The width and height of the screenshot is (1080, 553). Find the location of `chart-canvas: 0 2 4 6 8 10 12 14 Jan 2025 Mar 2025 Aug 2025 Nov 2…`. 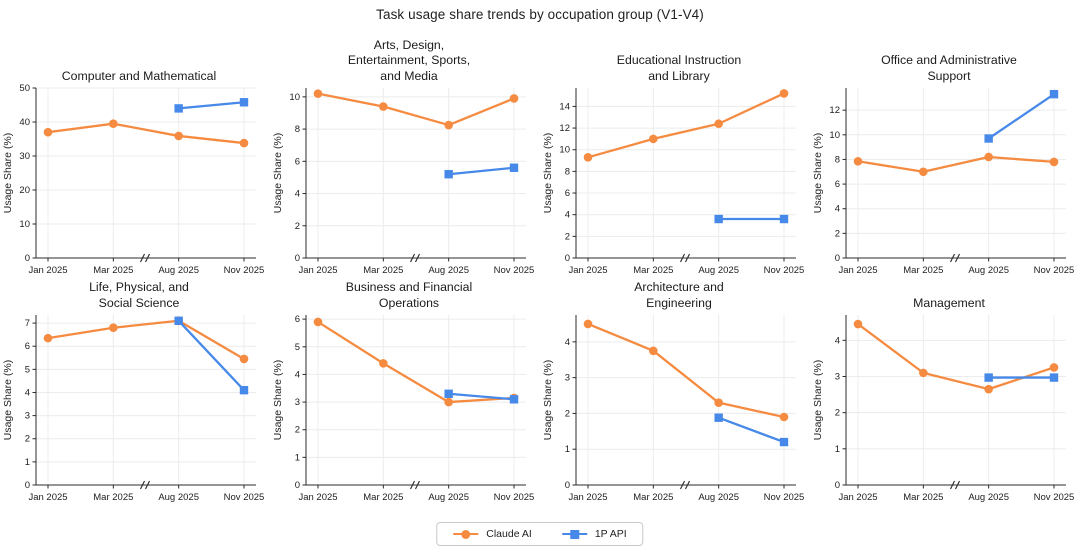

chart-canvas: 0 2 4 6 8 10 12 14 Jan 2025 Mar 2025 Aug 2025 Nov 2… is located at coordinates (673, 182).